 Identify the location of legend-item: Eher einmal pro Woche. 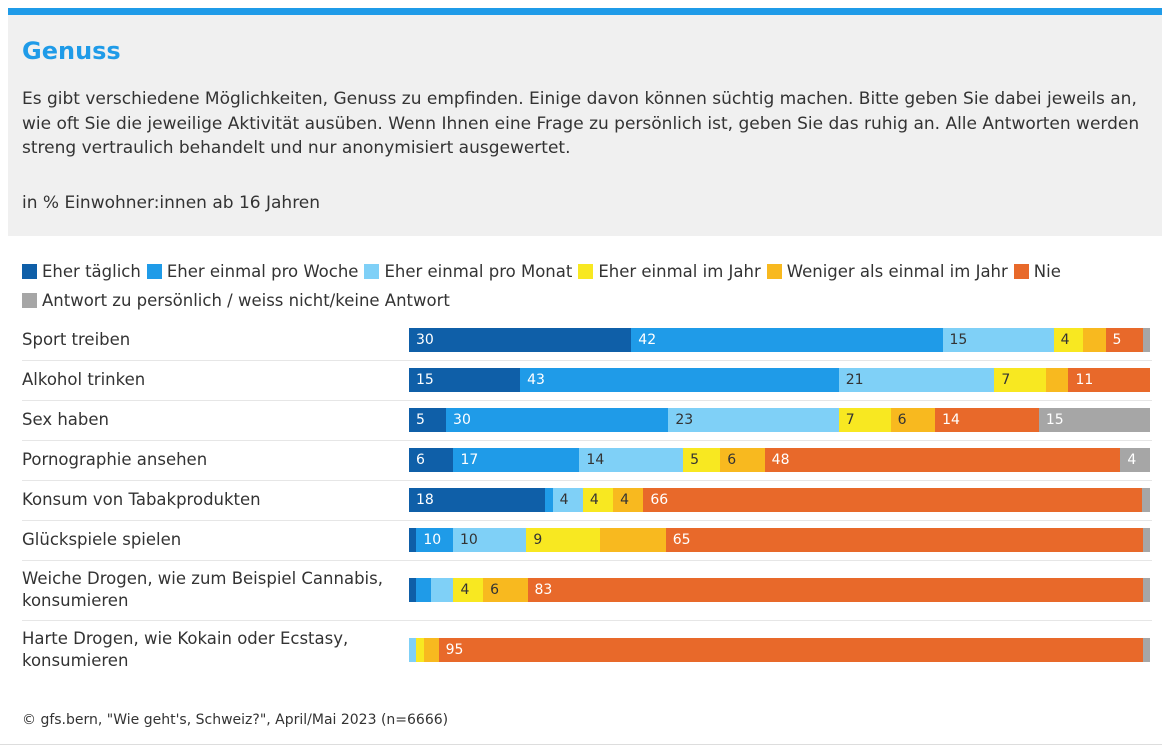
(252, 271).